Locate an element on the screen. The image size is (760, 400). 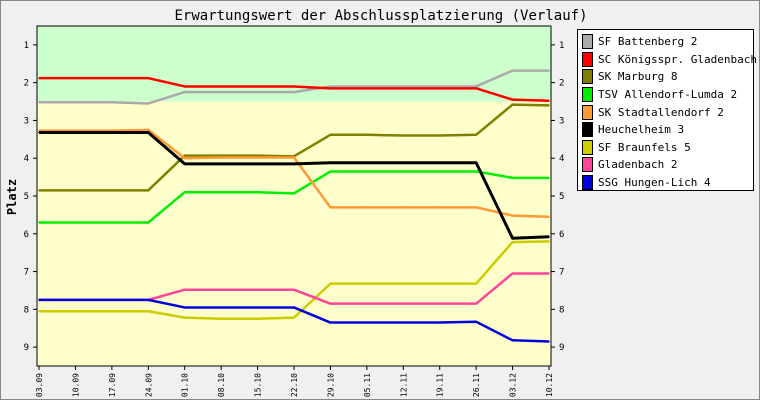
legend-item-1: SC Königsspr. Gladenbach 3 is located at coordinates (671, 60).